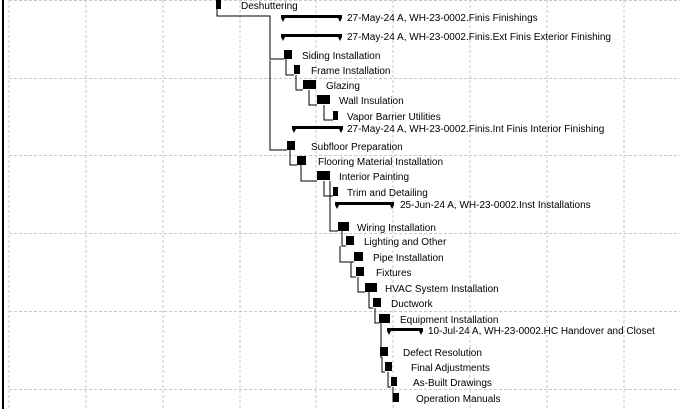 The image size is (680, 409). Describe the element at coordinates (389, 333) in the screenshot. I see `handover-and-closet-summary-start-marker` at that location.